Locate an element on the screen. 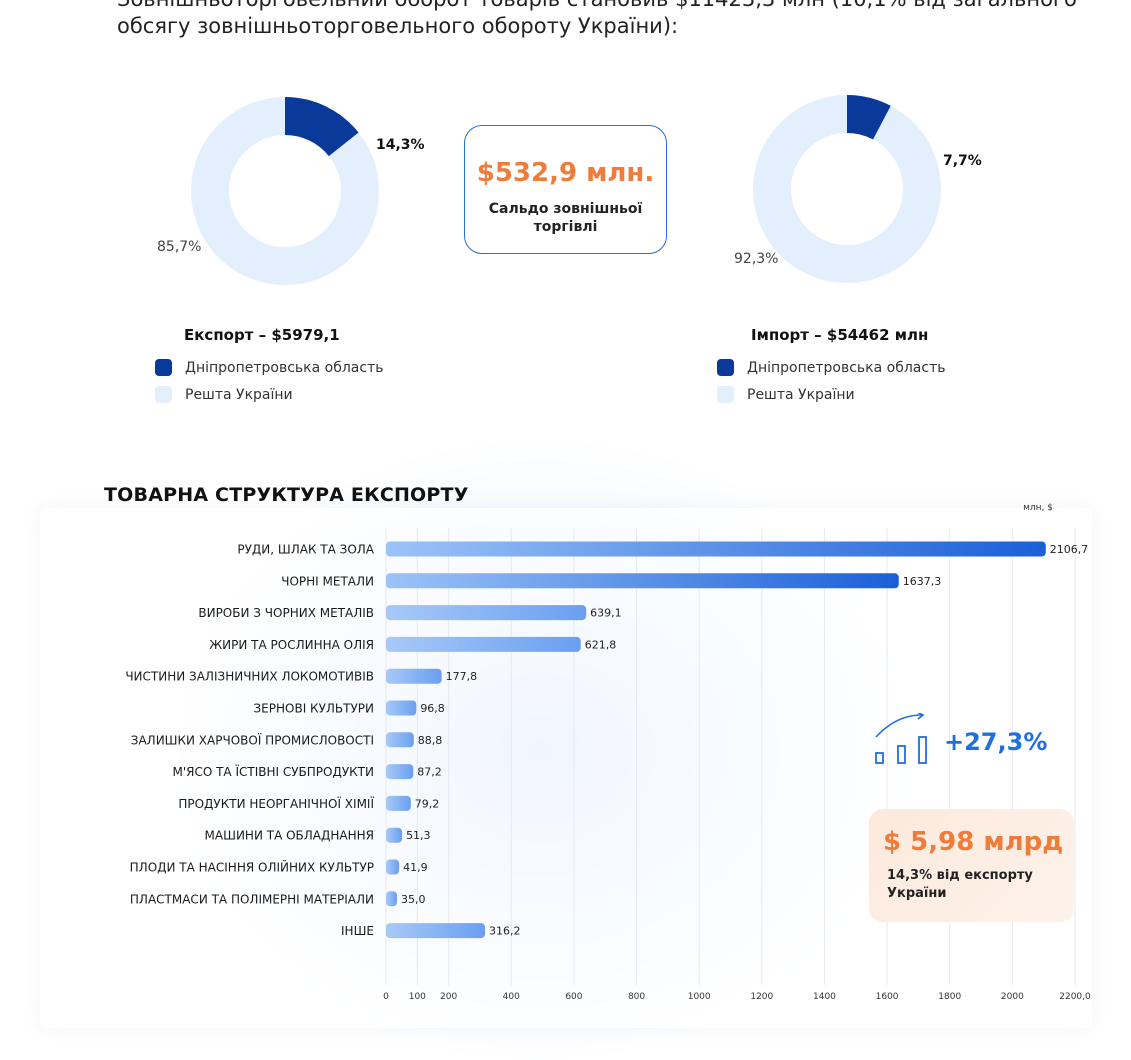 This screenshot has width=1131, height=1060. export-region-pct: 14,3% is located at coordinates (400, 145).